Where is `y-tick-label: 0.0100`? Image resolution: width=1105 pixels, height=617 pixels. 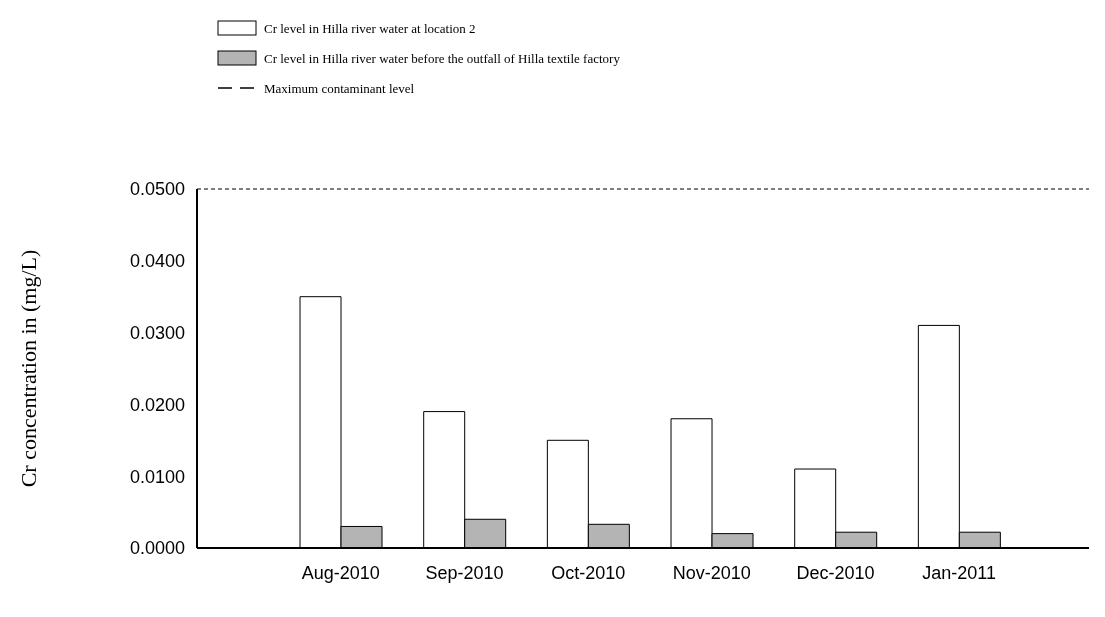
y-tick-label: 0.0100 is located at coordinates (157, 476).